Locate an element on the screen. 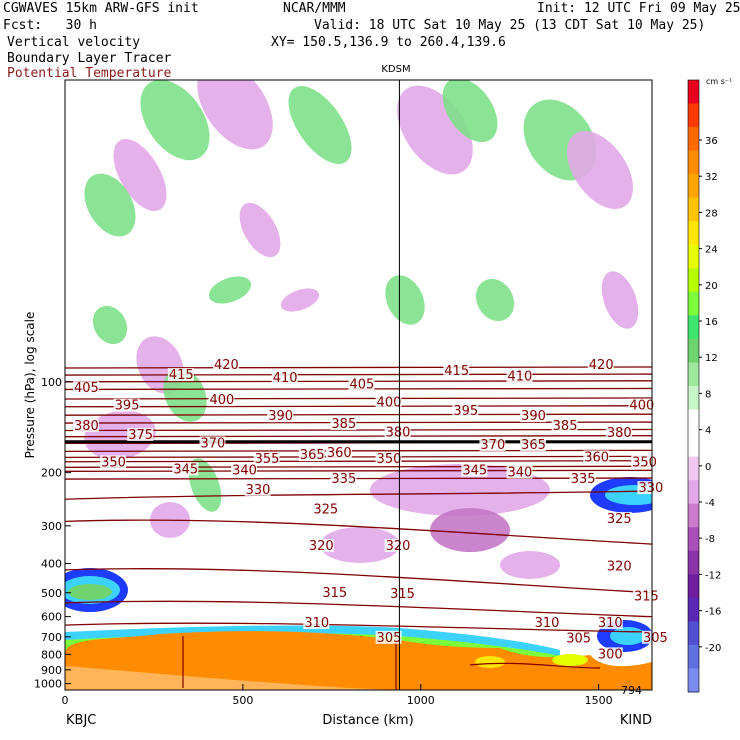 This screenshot has height=740, width=740. colorbar-frame is located at coordinates (693, 386).